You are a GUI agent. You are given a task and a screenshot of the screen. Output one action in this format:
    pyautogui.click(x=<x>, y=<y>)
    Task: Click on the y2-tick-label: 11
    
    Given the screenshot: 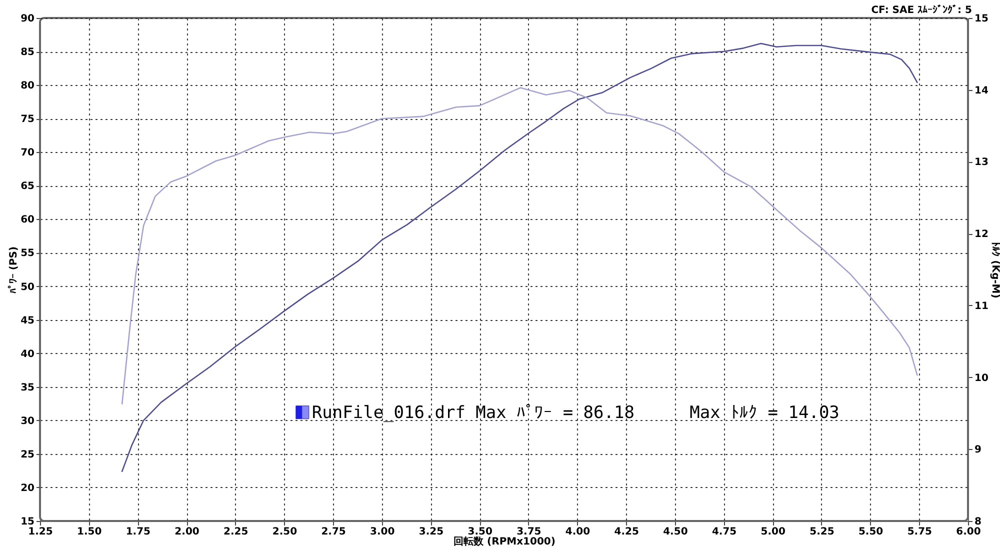 What is the action you would take?
    pyautogui.click(x=981, y=306)
    